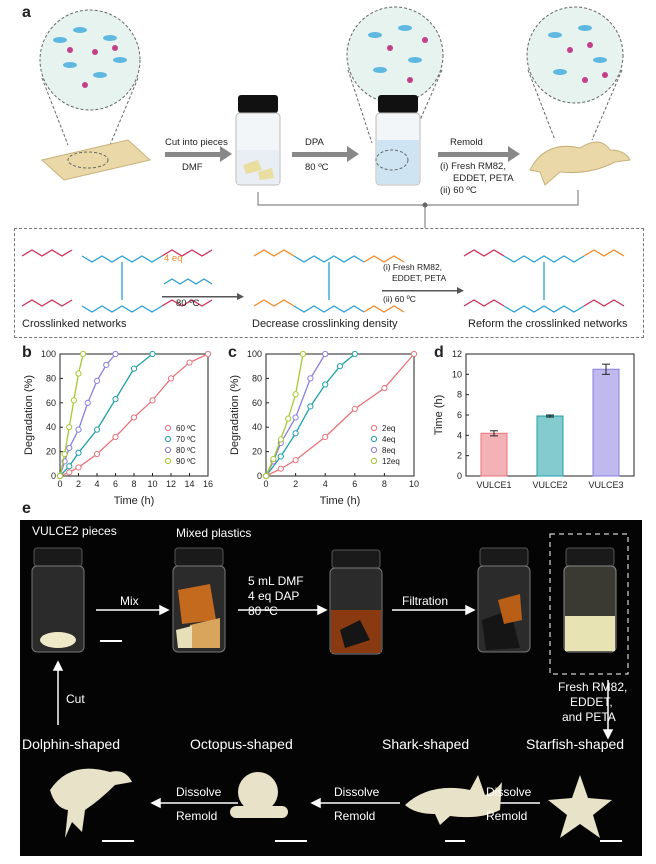 Image resolution: width=656 pixels, height=864 pixels. What do you see at coordinates (171, 484) in the screenshot?
I see `b-xtick-label: 12` at bounding box center [171, 484].